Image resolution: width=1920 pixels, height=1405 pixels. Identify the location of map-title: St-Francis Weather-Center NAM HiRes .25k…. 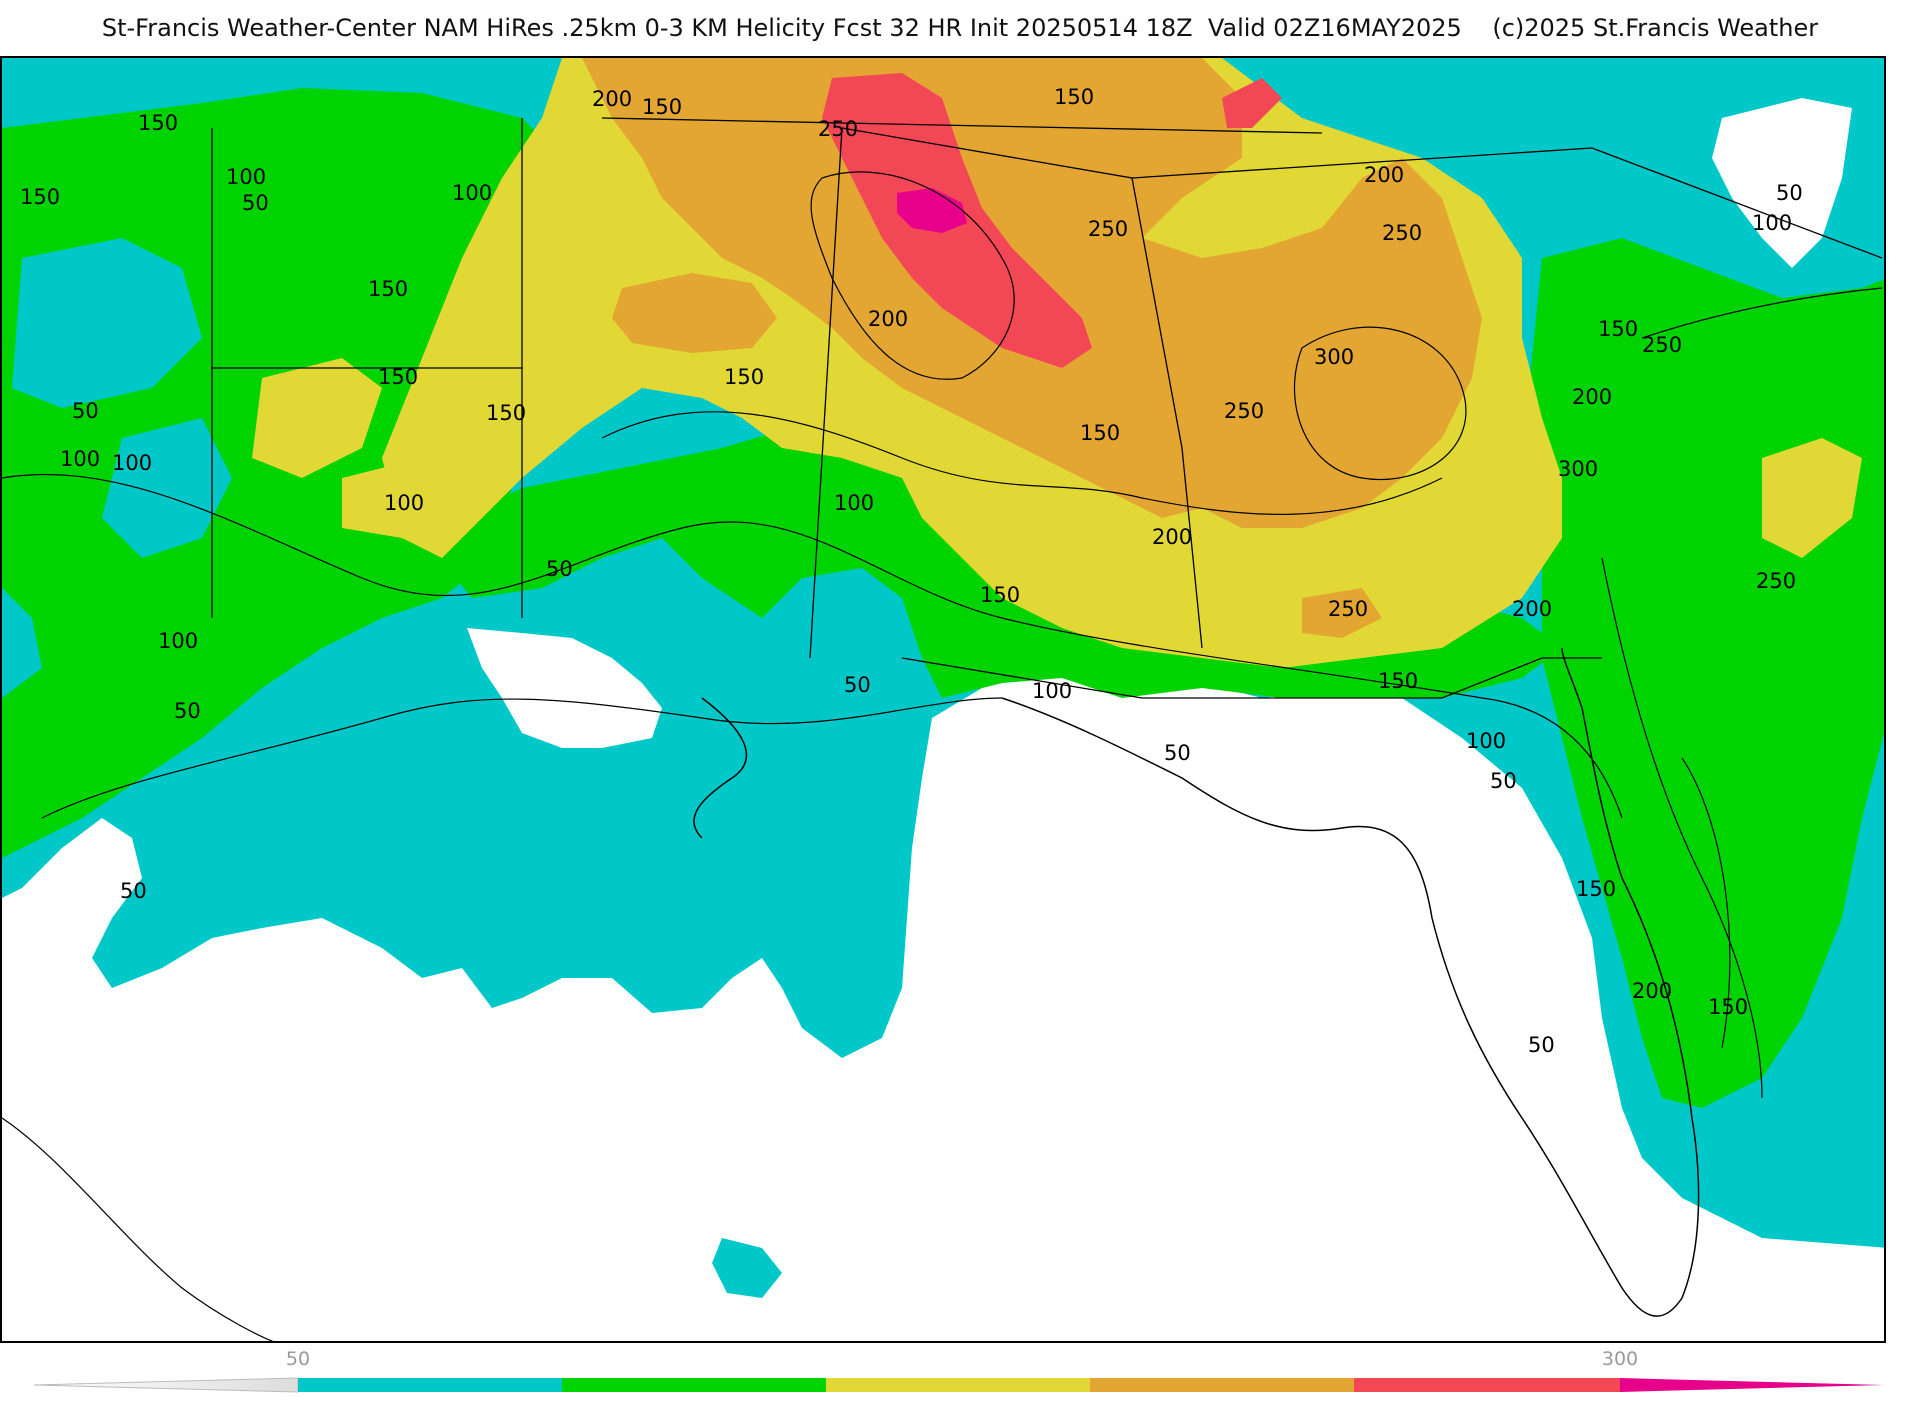
(960, 28).